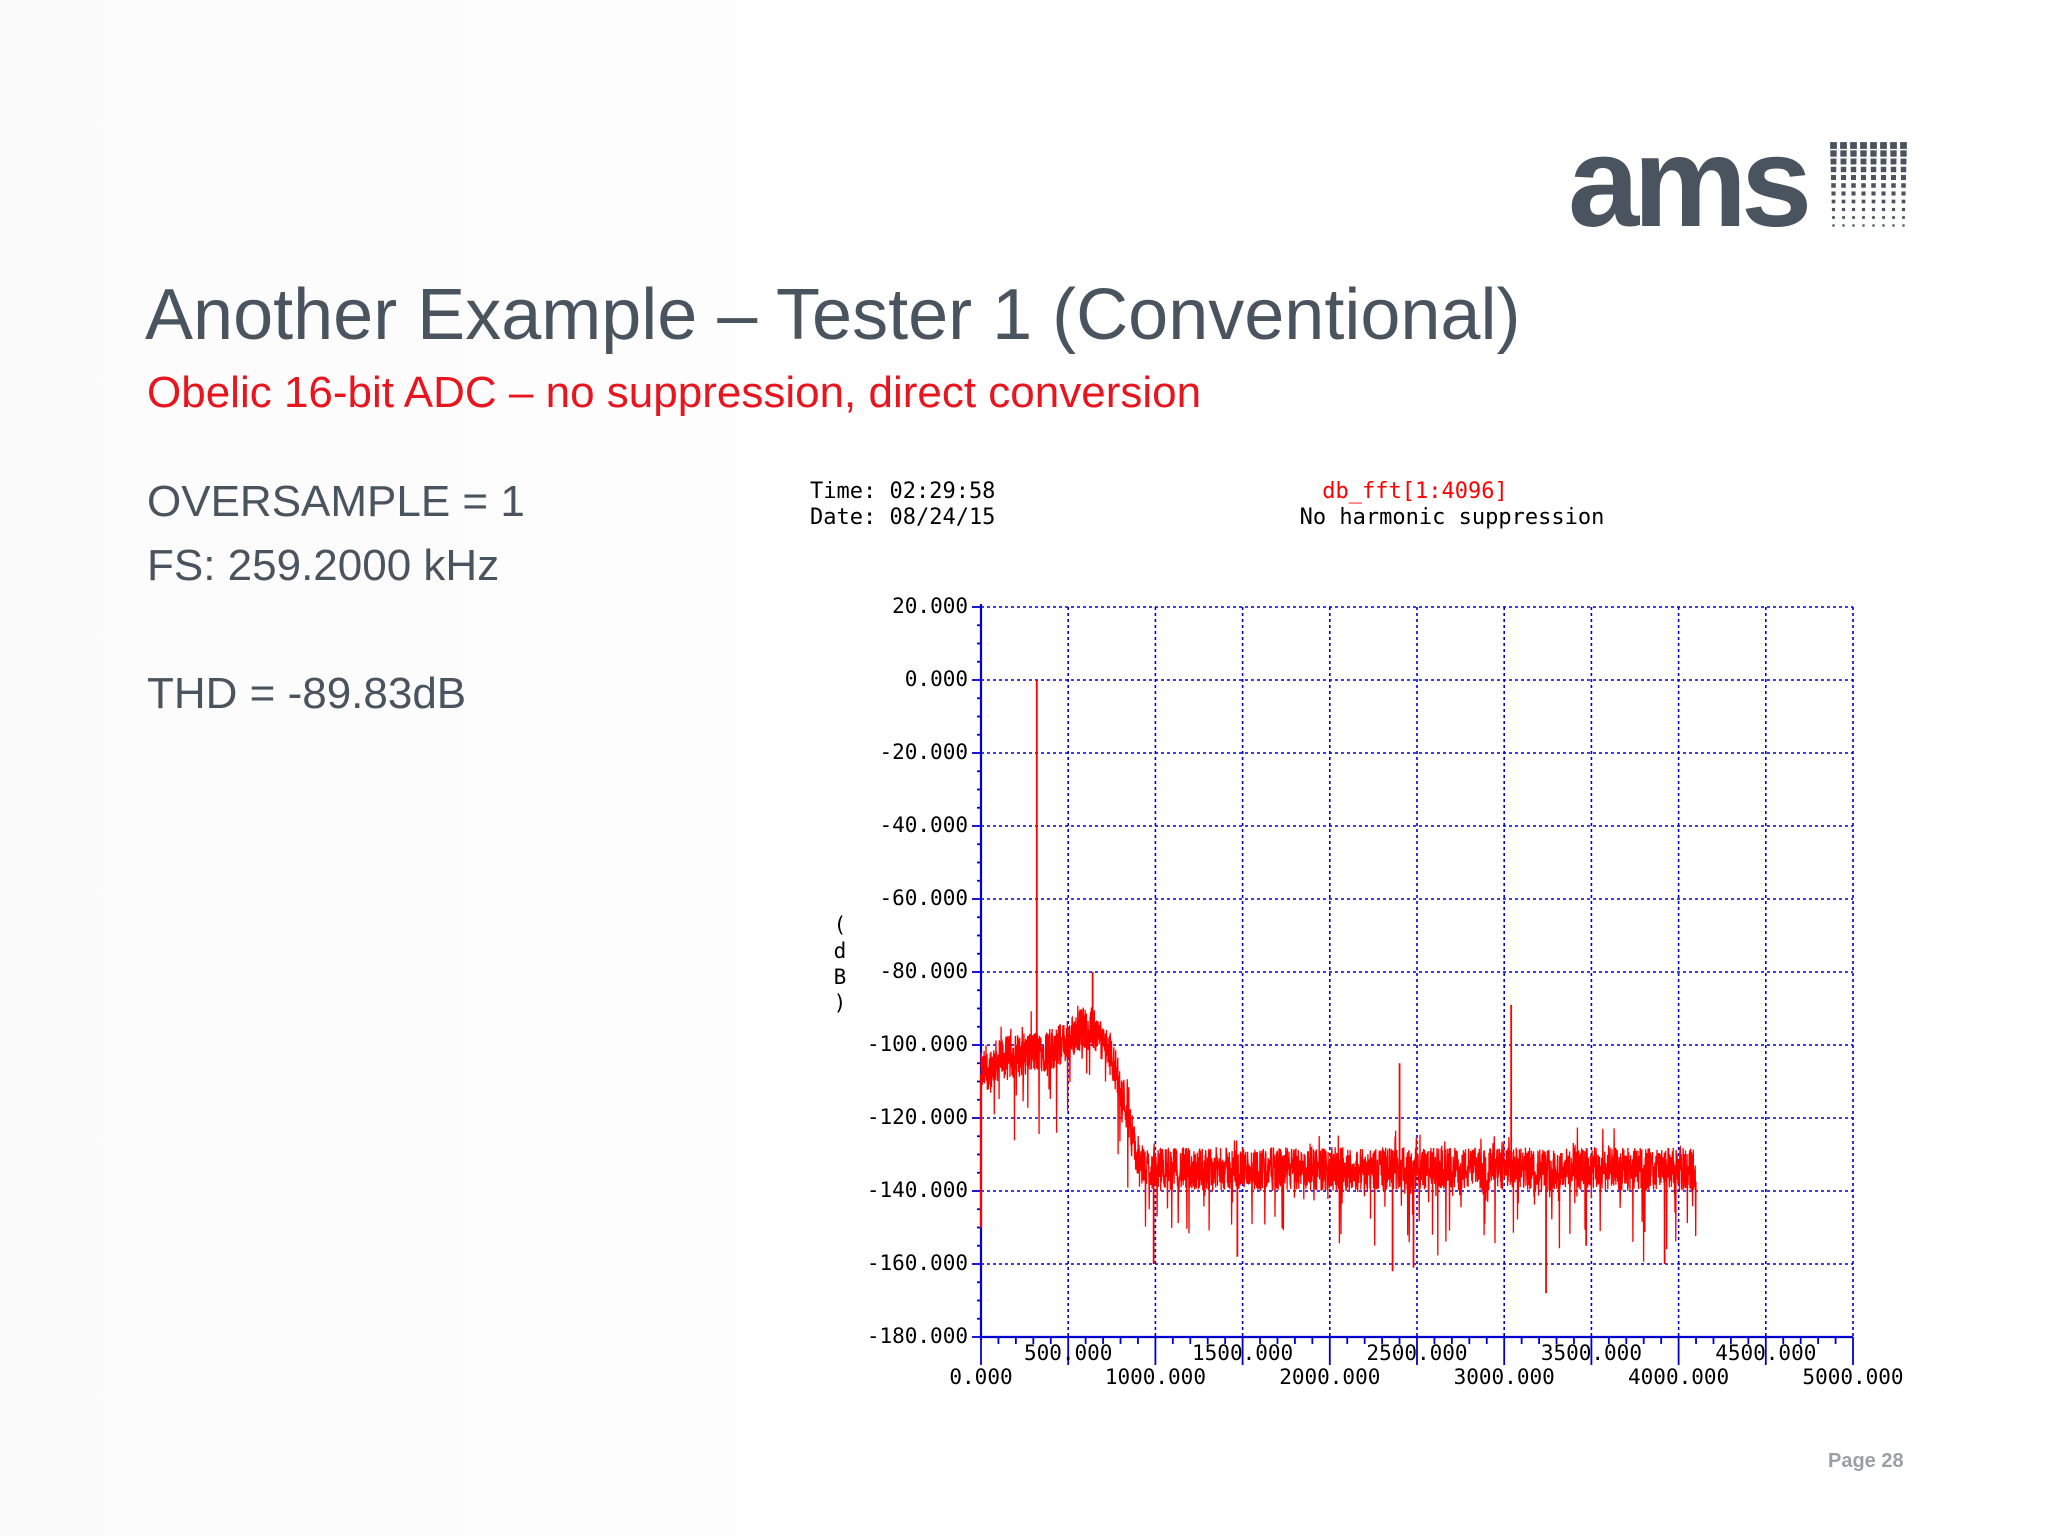 The width and height of the screenshot is (2048, 1536). Describe the element at coordinates (1329, 1377) in the screenshot. I see `x-tick-label: 2000.000` at that location.